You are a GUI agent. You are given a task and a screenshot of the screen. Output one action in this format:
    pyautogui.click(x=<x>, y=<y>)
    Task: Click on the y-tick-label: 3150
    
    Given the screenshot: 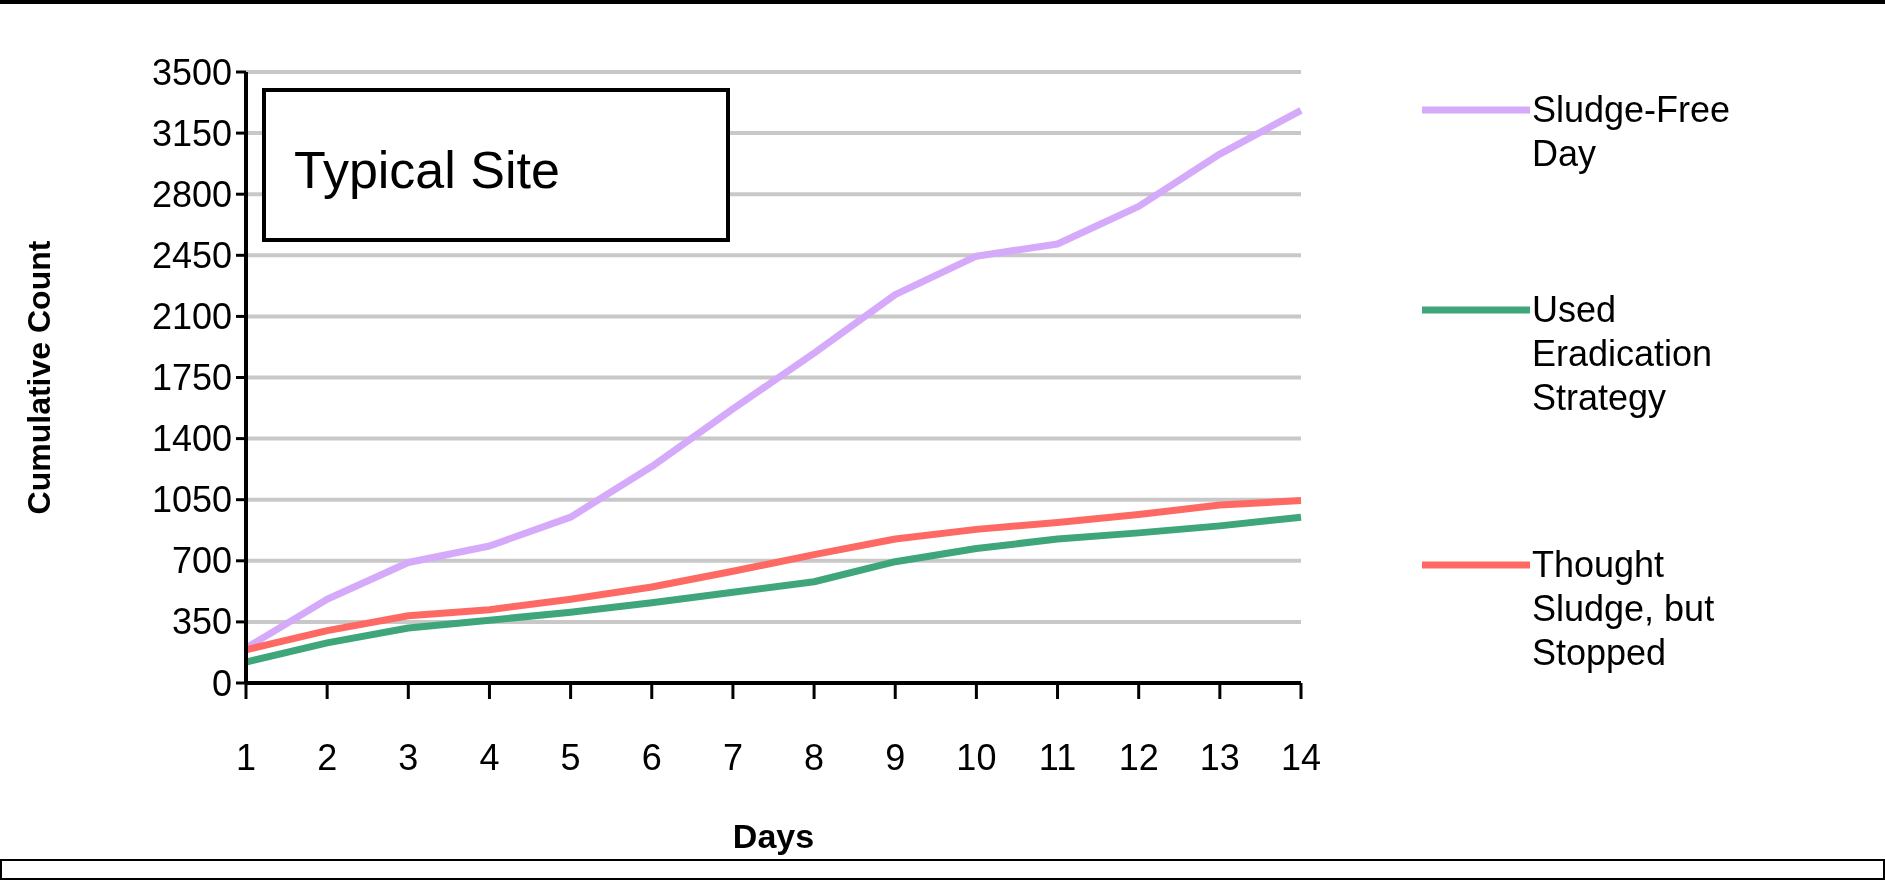 What is the action you would take?
    pyautogui.click(x=191, y=133)
    